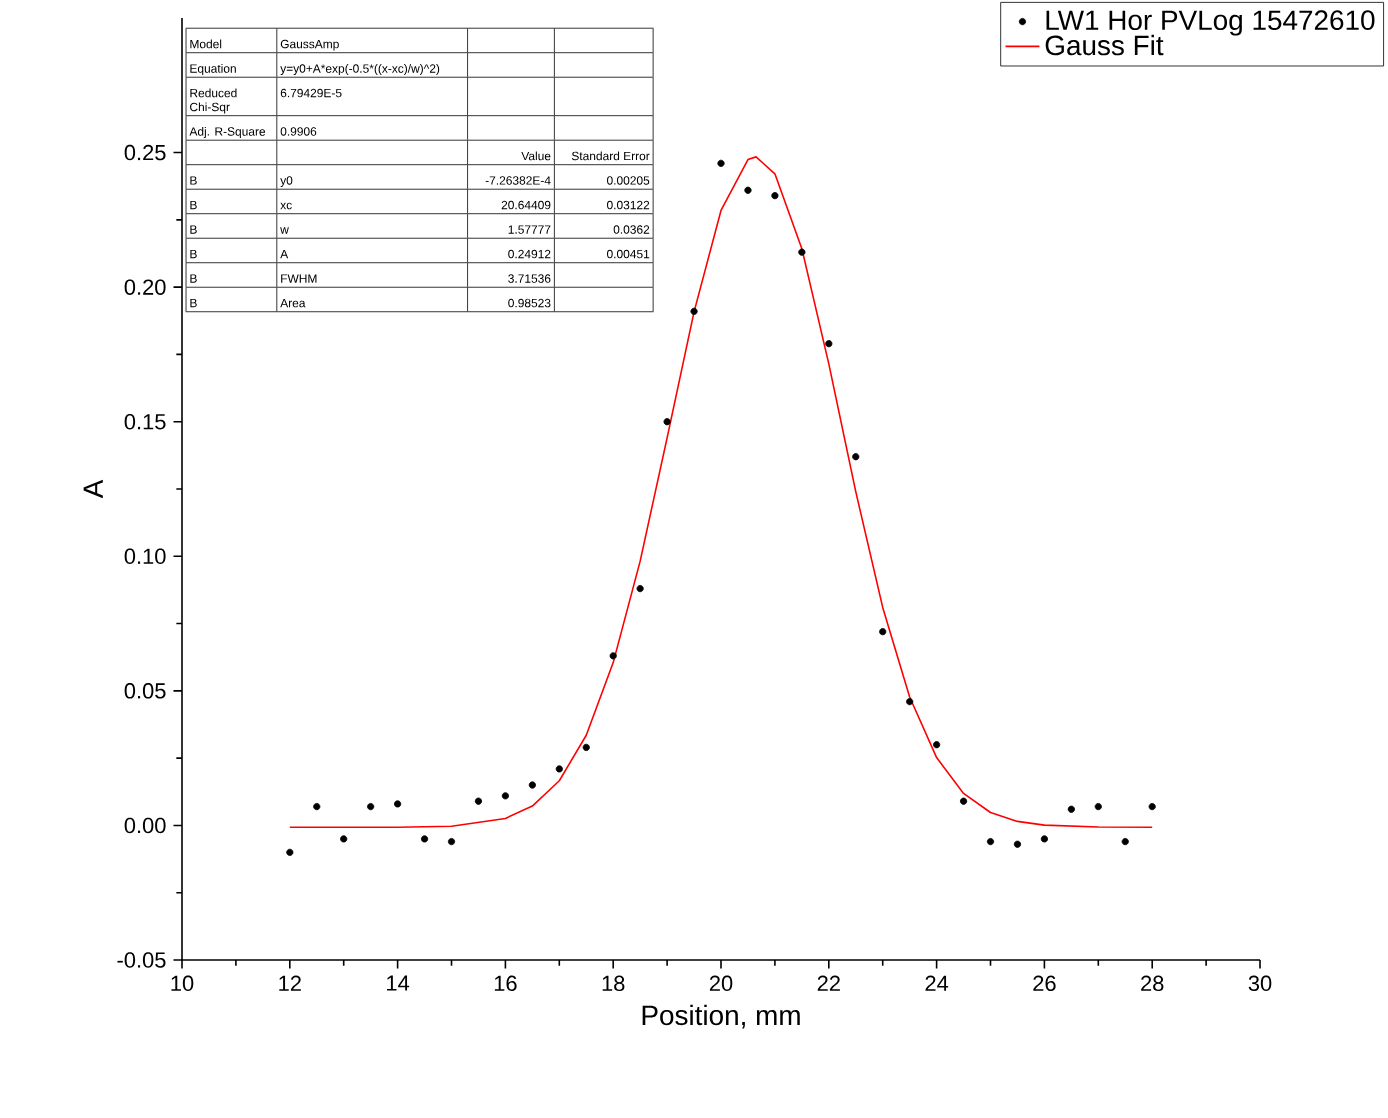 This screenshot has width=1388, height=1118. Describe the element at coordinates (1260, 983) in the screenshot. I see `x-tick-label: 30` at that location.